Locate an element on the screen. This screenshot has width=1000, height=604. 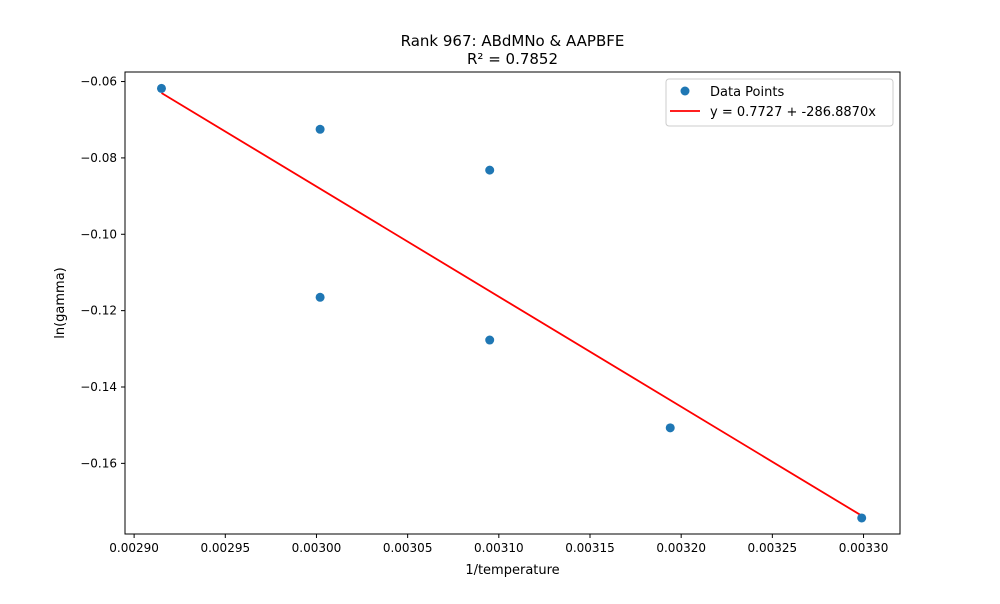
x-tick-label: 0.00315 is located at coordinates (590, 548).